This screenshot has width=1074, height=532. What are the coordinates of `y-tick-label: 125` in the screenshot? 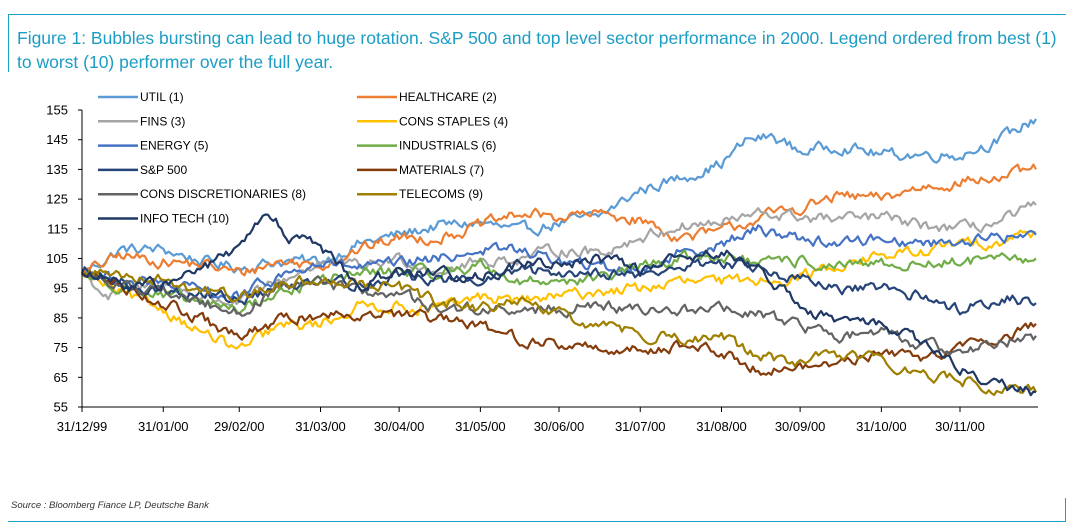 It's located at (57, 199).